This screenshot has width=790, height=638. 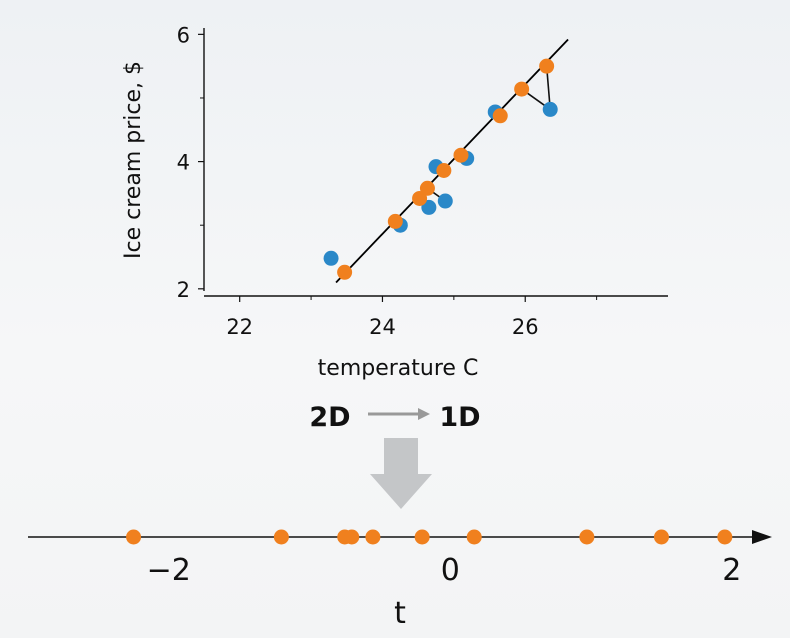 I want to click on t-tick-label: 2, so click(x=731, y=570).